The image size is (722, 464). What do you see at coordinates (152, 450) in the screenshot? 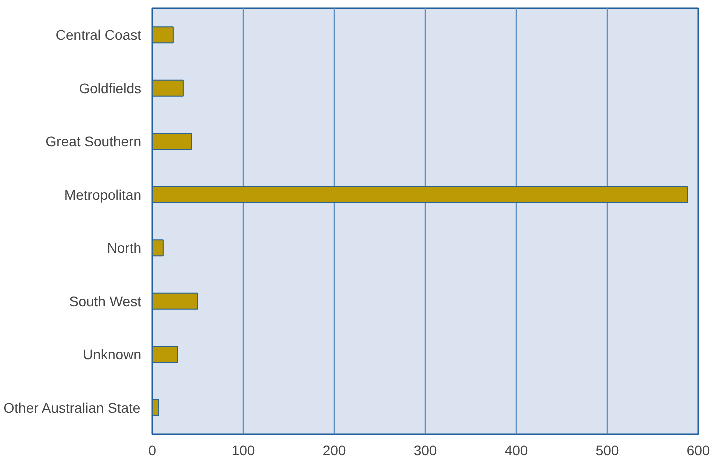
I see `x-tick-label: 0` at bounding box center [152, 450].